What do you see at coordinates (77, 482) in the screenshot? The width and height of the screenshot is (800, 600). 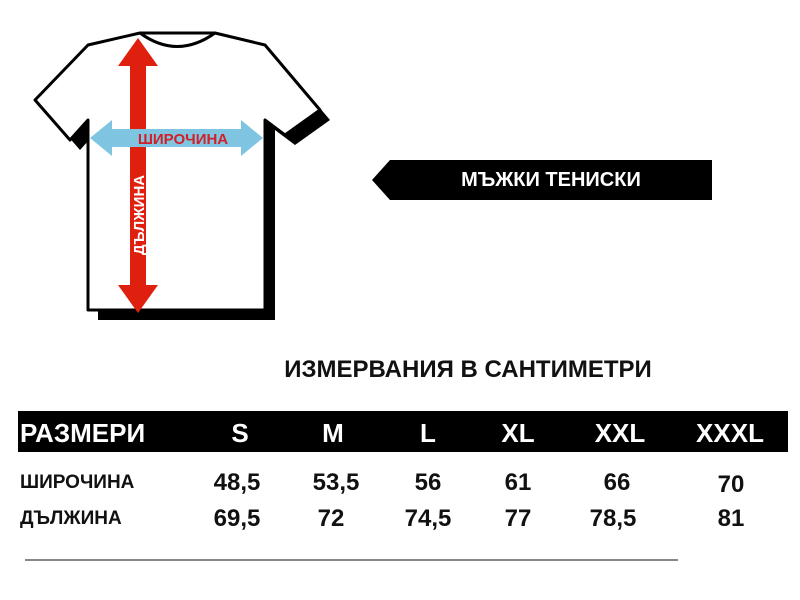 I see `row-label: ШИРОЧИНА` at bounding box center [77, 482].